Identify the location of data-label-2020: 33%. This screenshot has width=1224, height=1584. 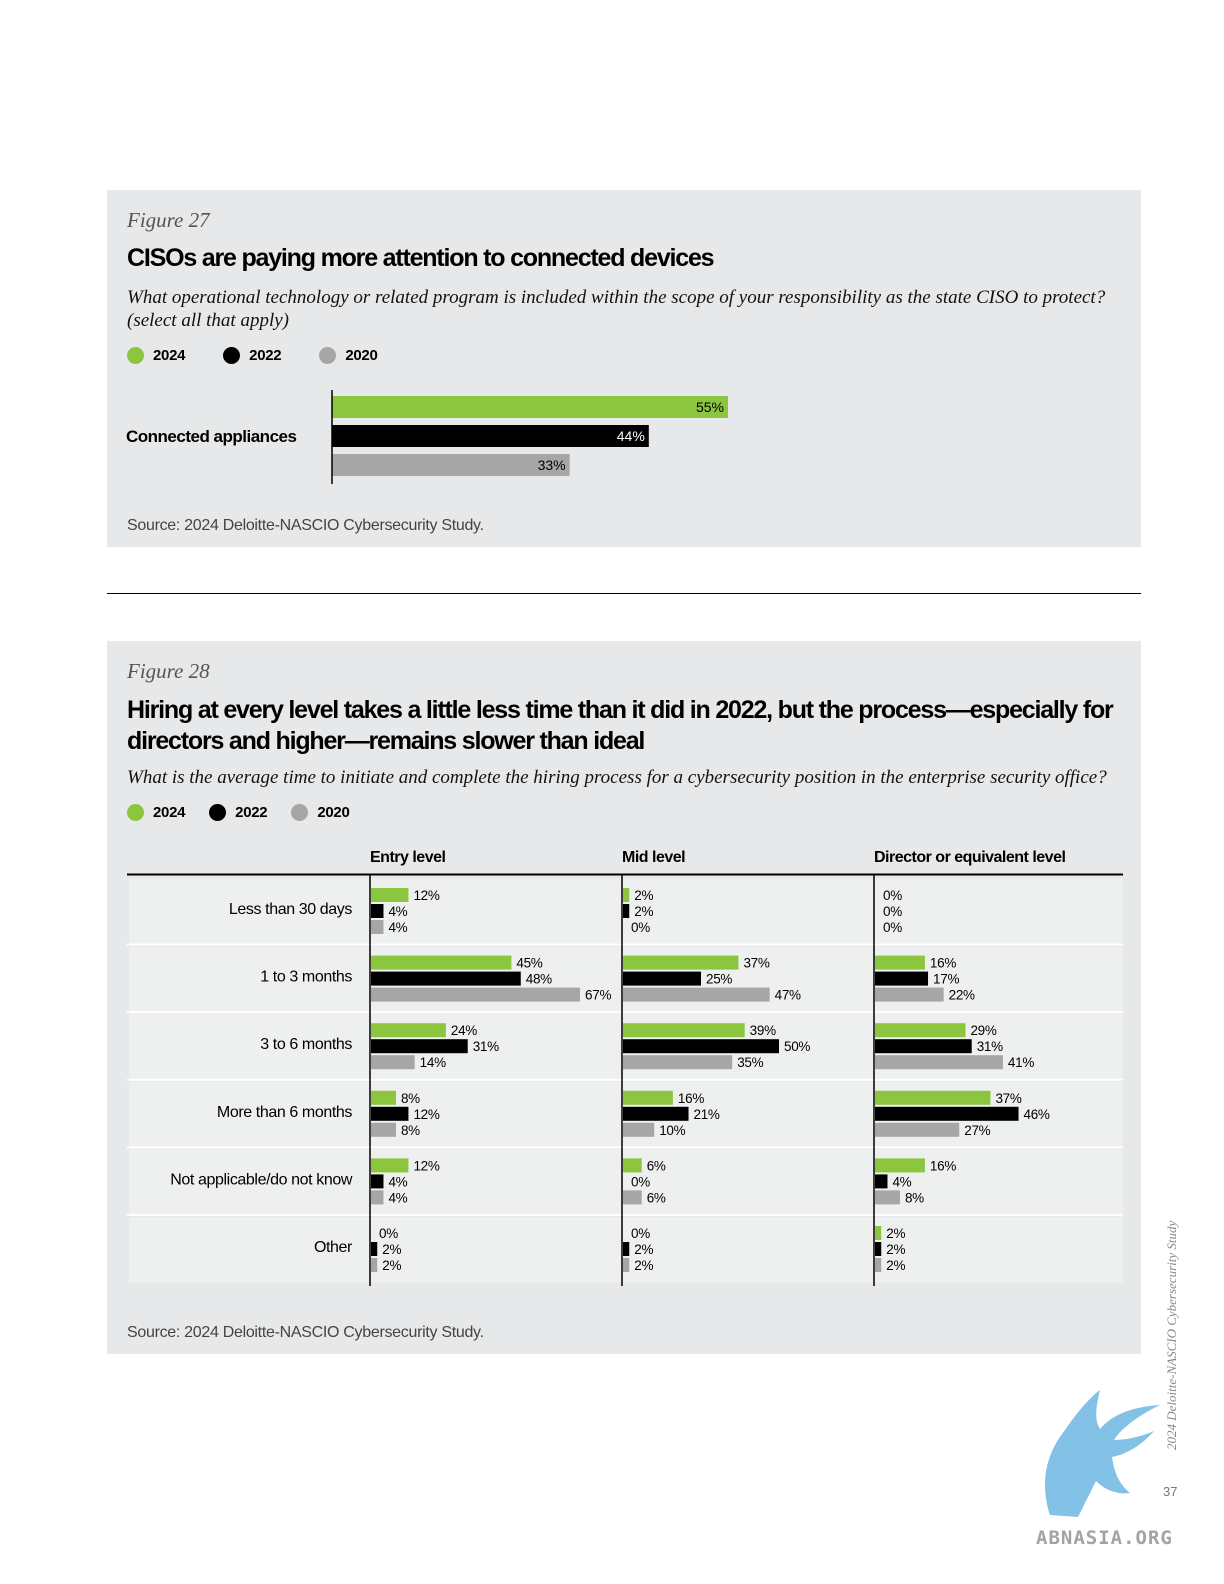
(552, 465).